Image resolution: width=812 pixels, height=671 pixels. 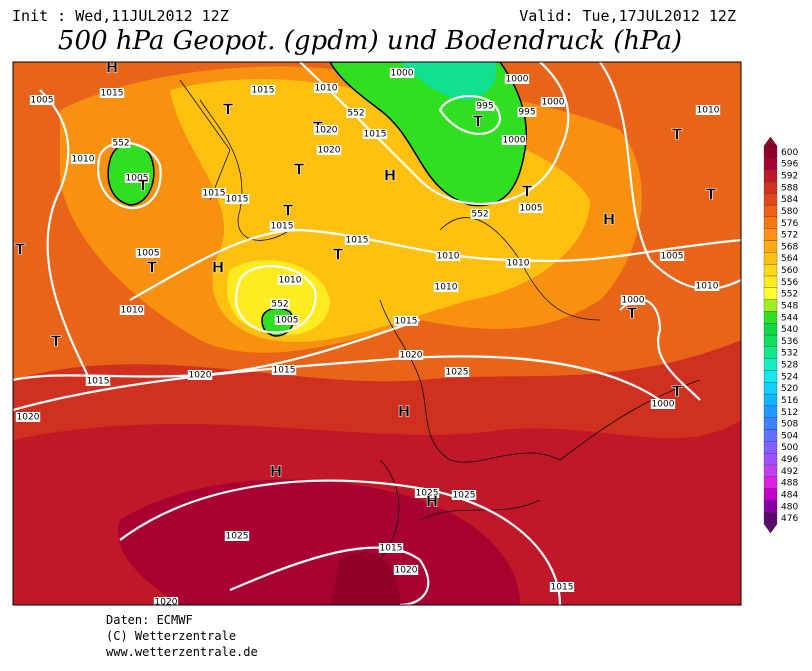 What do you see at coordinates (235, 160) in the screenshot?
I see `coastline` at bounding box center [235, 160].